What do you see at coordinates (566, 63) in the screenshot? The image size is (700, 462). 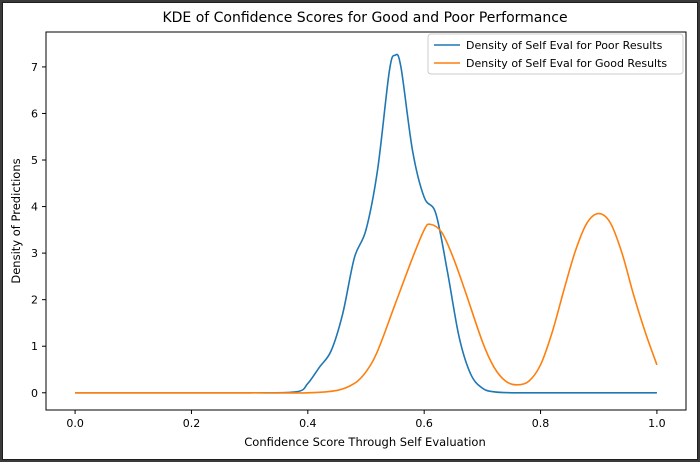 I see `legend-label-good: Density of Self Eval for Good Results` at bounding box center [566, 63].